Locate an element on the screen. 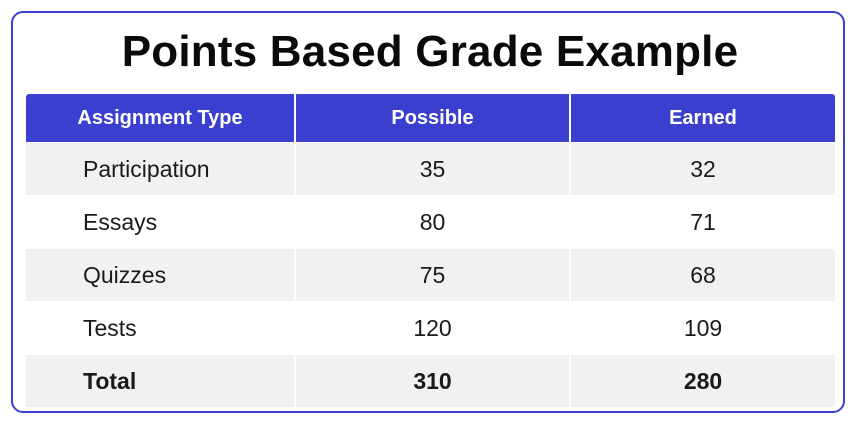  page-title: Points Based Grade Example is located at coordinates (430, 51).